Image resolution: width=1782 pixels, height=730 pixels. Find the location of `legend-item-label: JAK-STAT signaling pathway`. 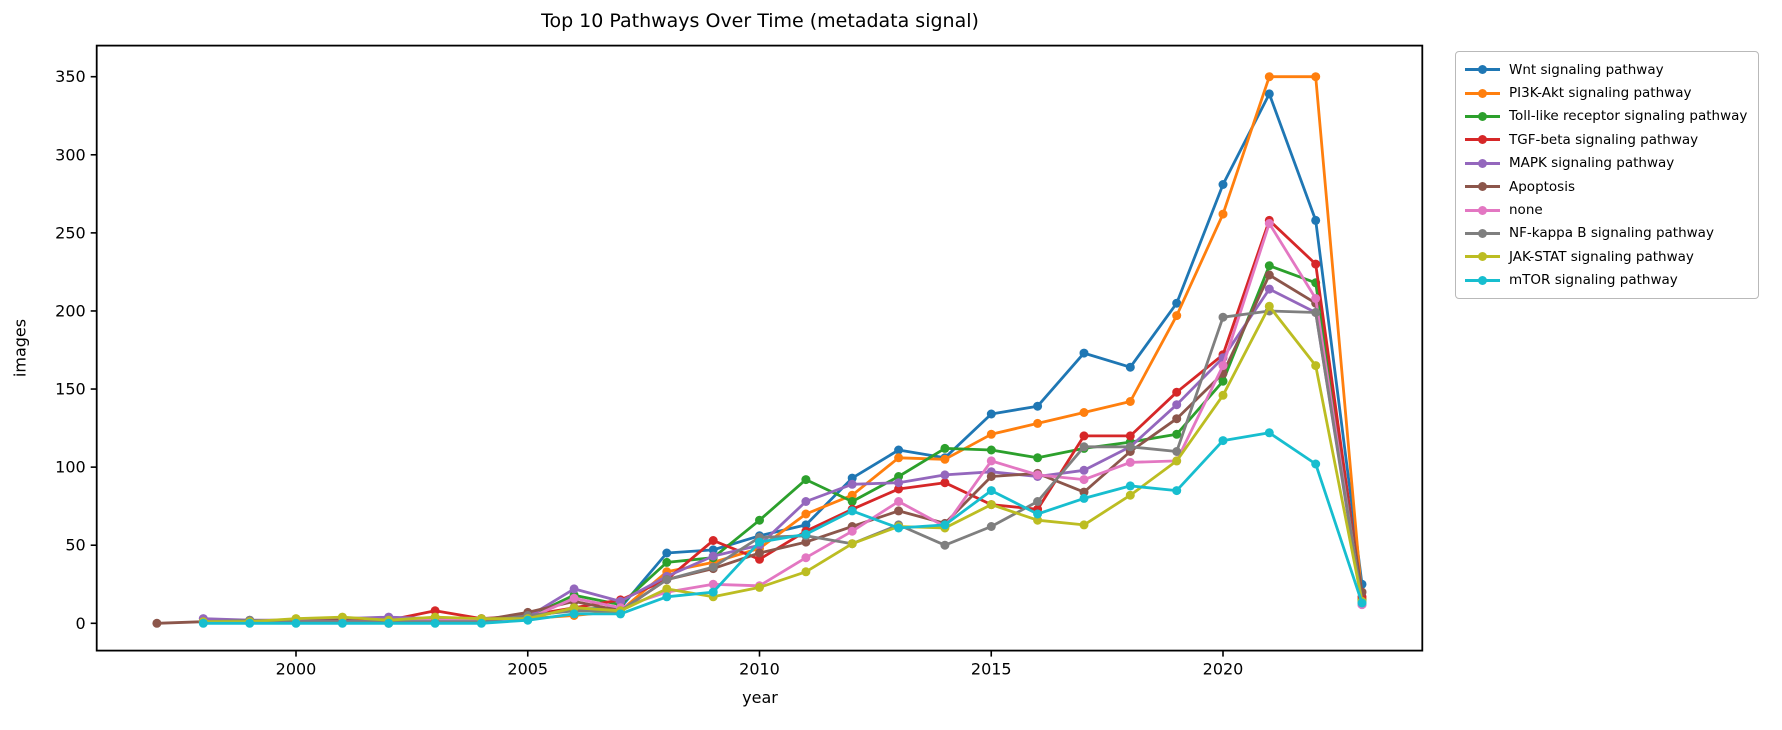

legend-item-label: JAK-STAT signaling pathway is located at coordinates (1601, 256).